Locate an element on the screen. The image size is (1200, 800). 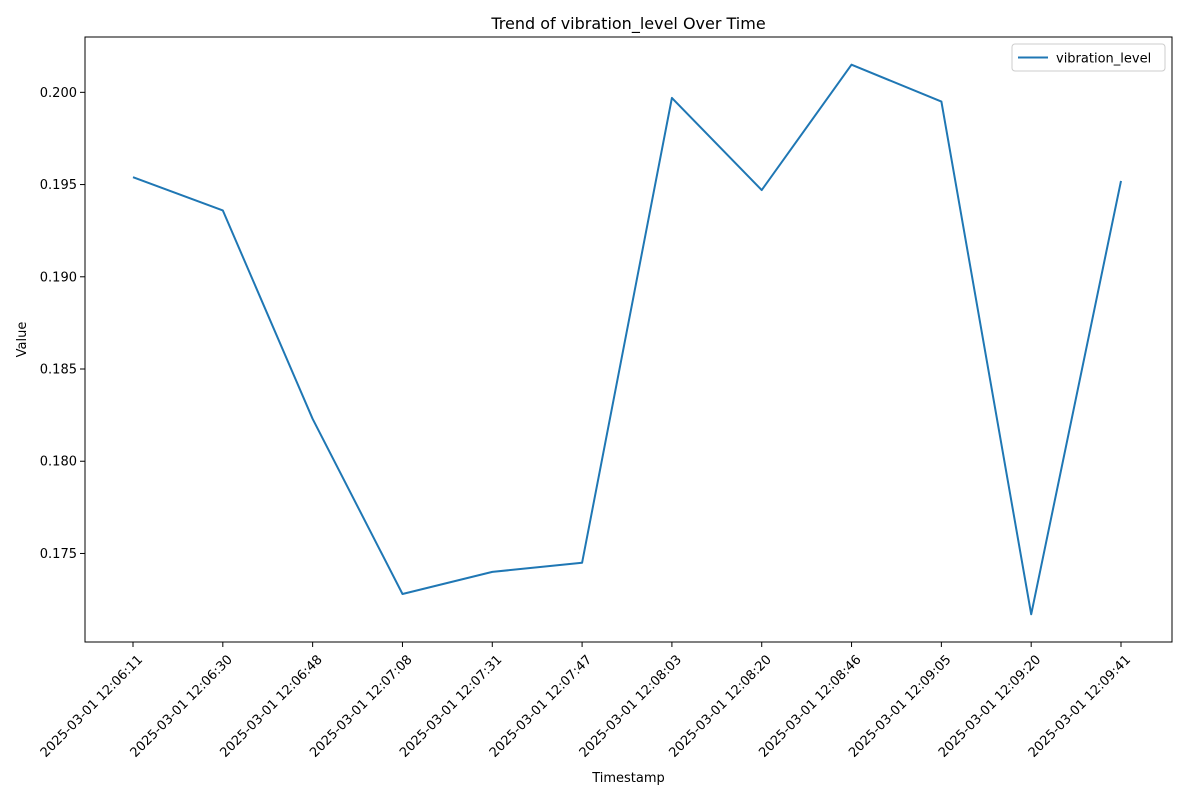
x-tick-label: 2025-03-01 12:09:05 is located at coordinates (900, 706).